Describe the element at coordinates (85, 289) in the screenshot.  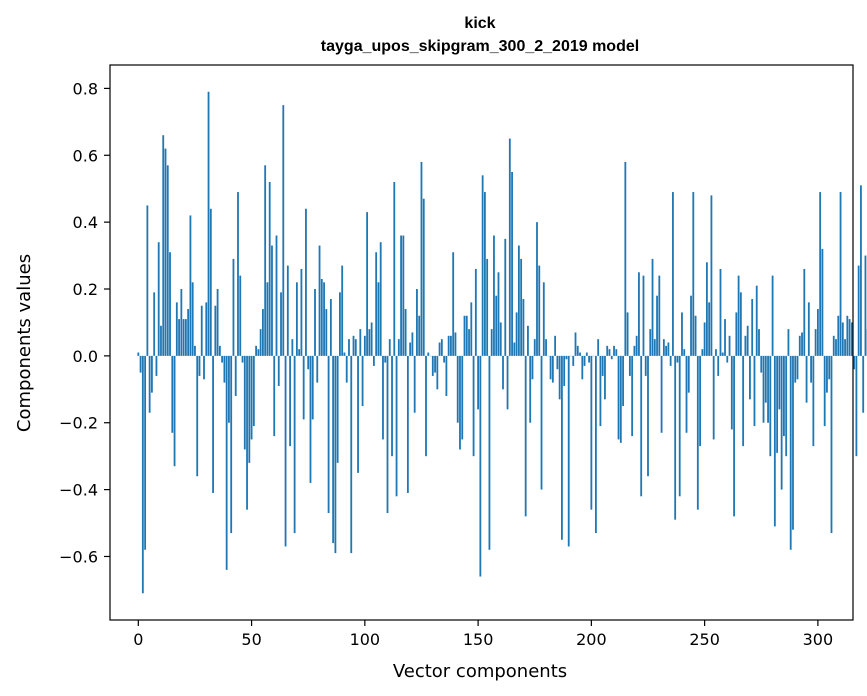
I see `y-tick-label: 0.2` at that location.